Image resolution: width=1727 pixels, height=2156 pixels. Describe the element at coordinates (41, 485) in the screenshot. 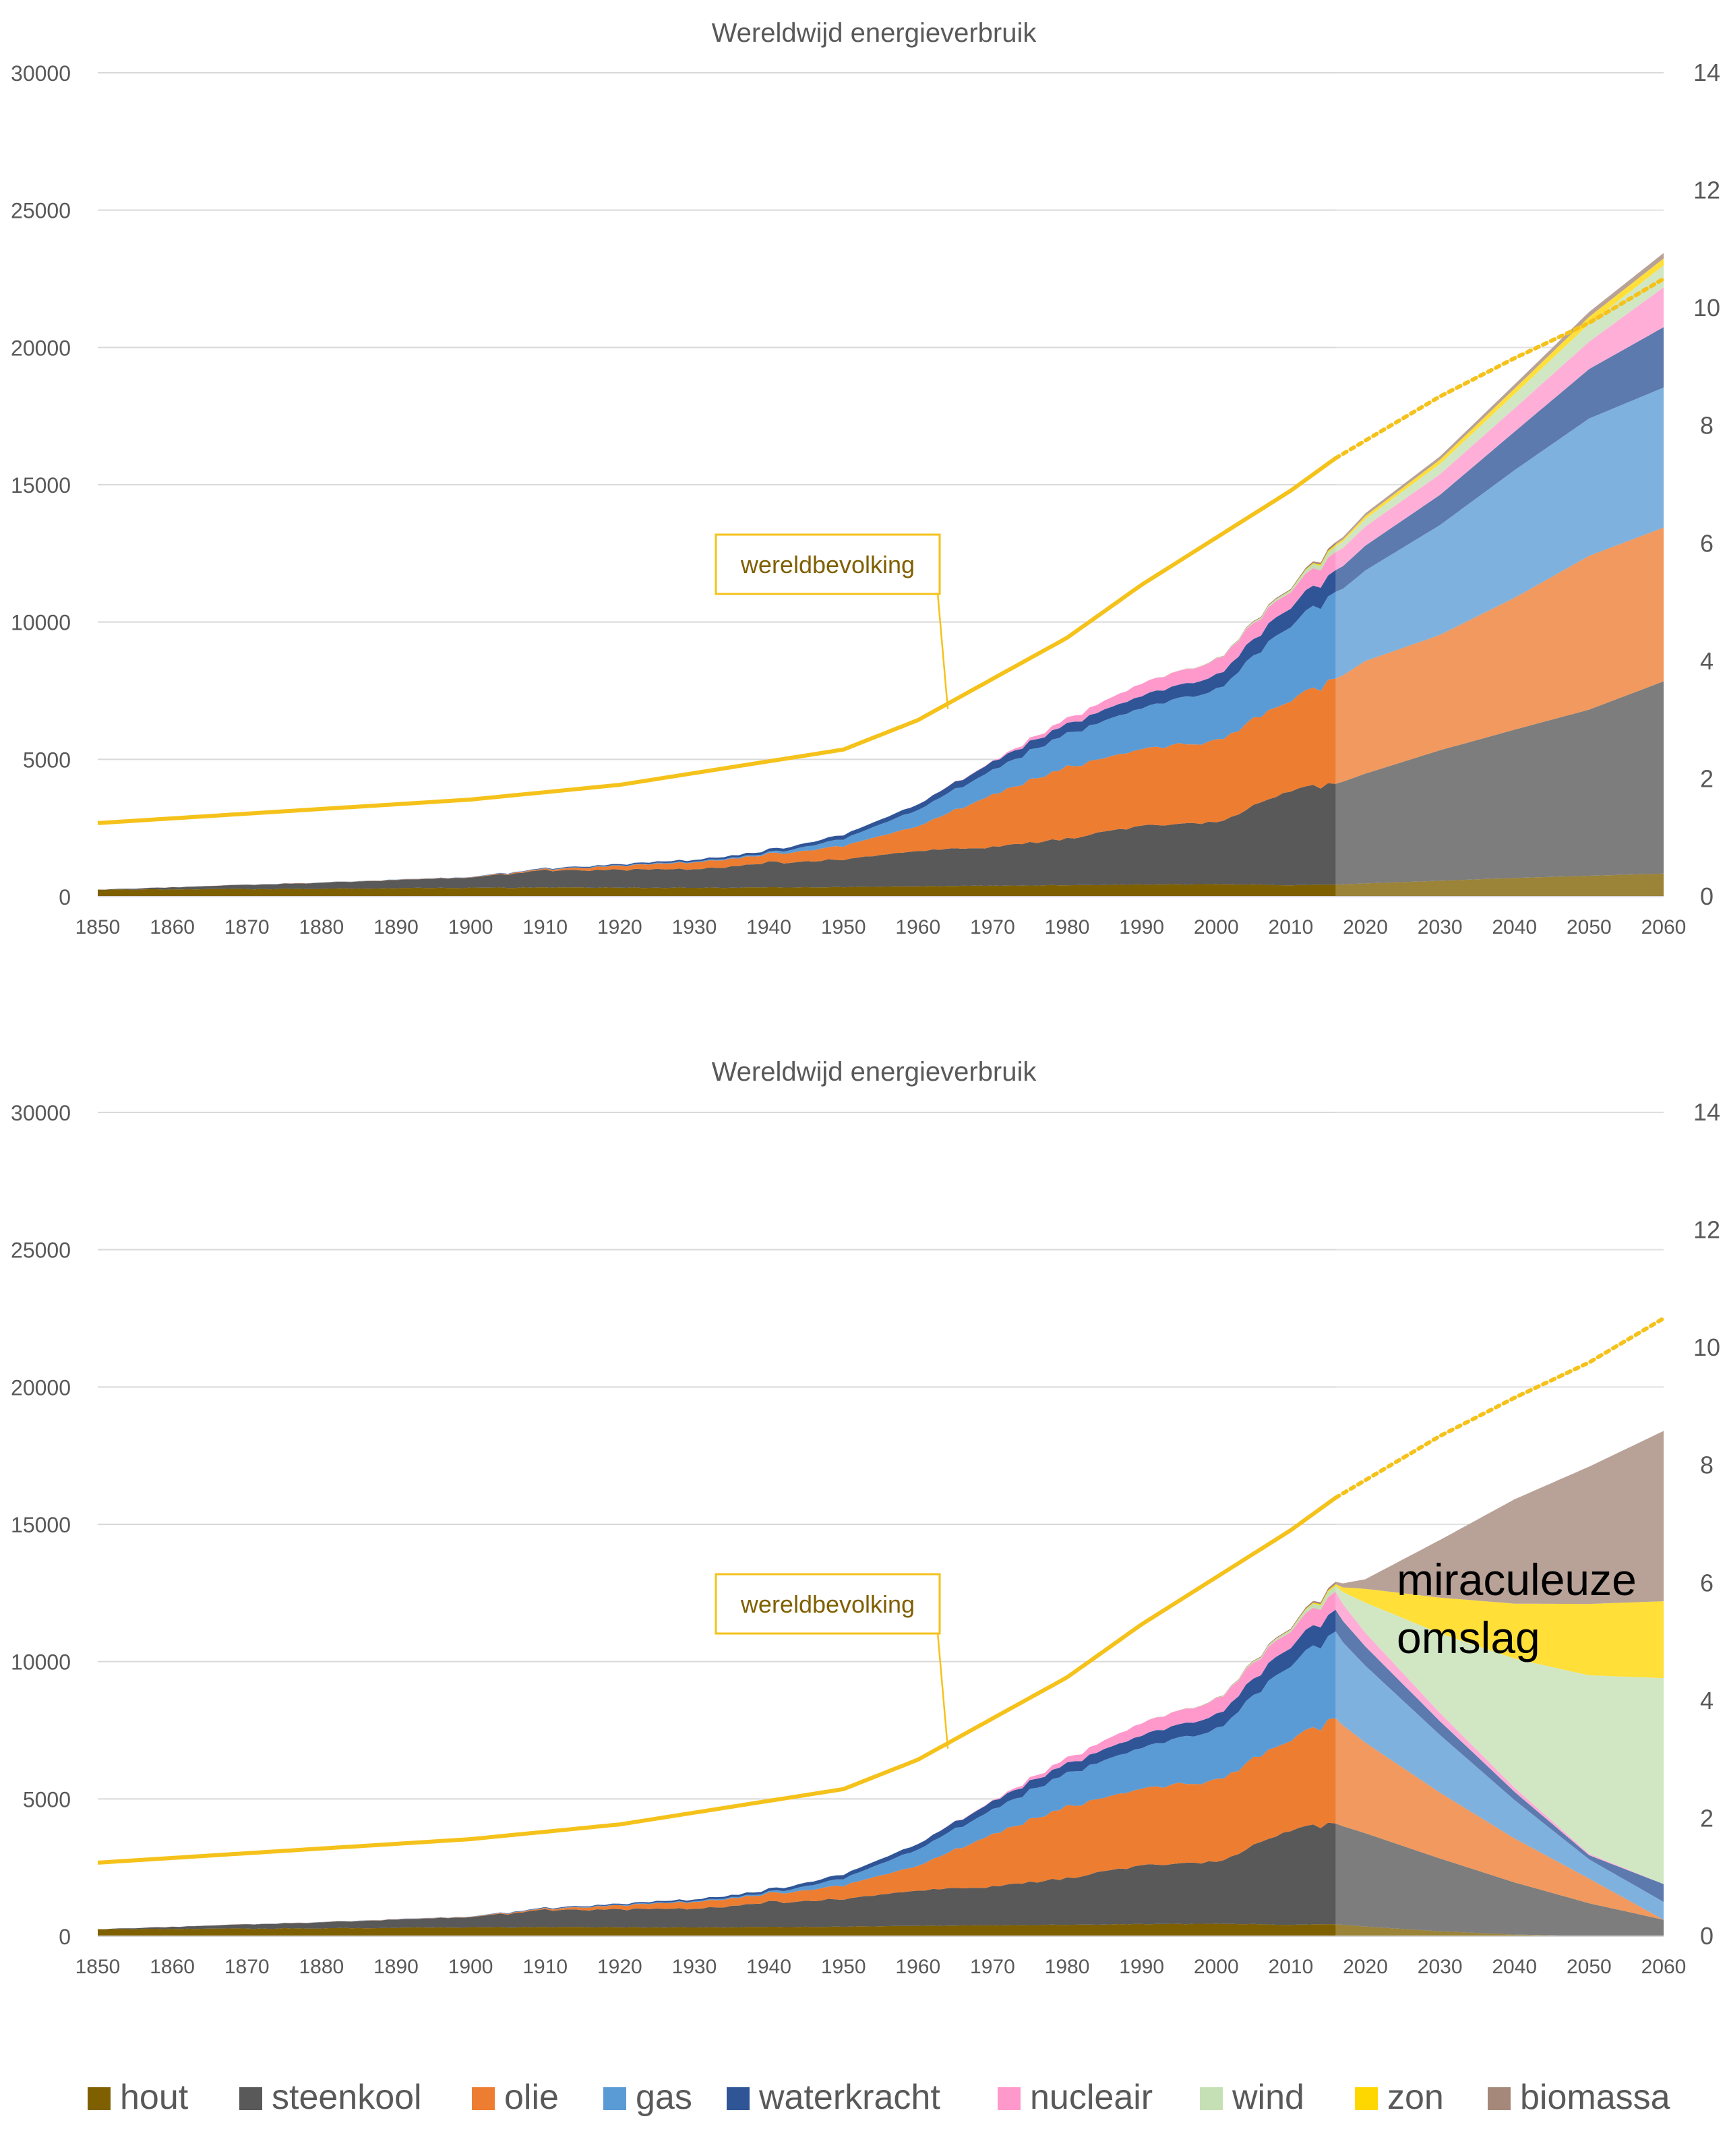

I see `y-tick-label: 15000` at that location.